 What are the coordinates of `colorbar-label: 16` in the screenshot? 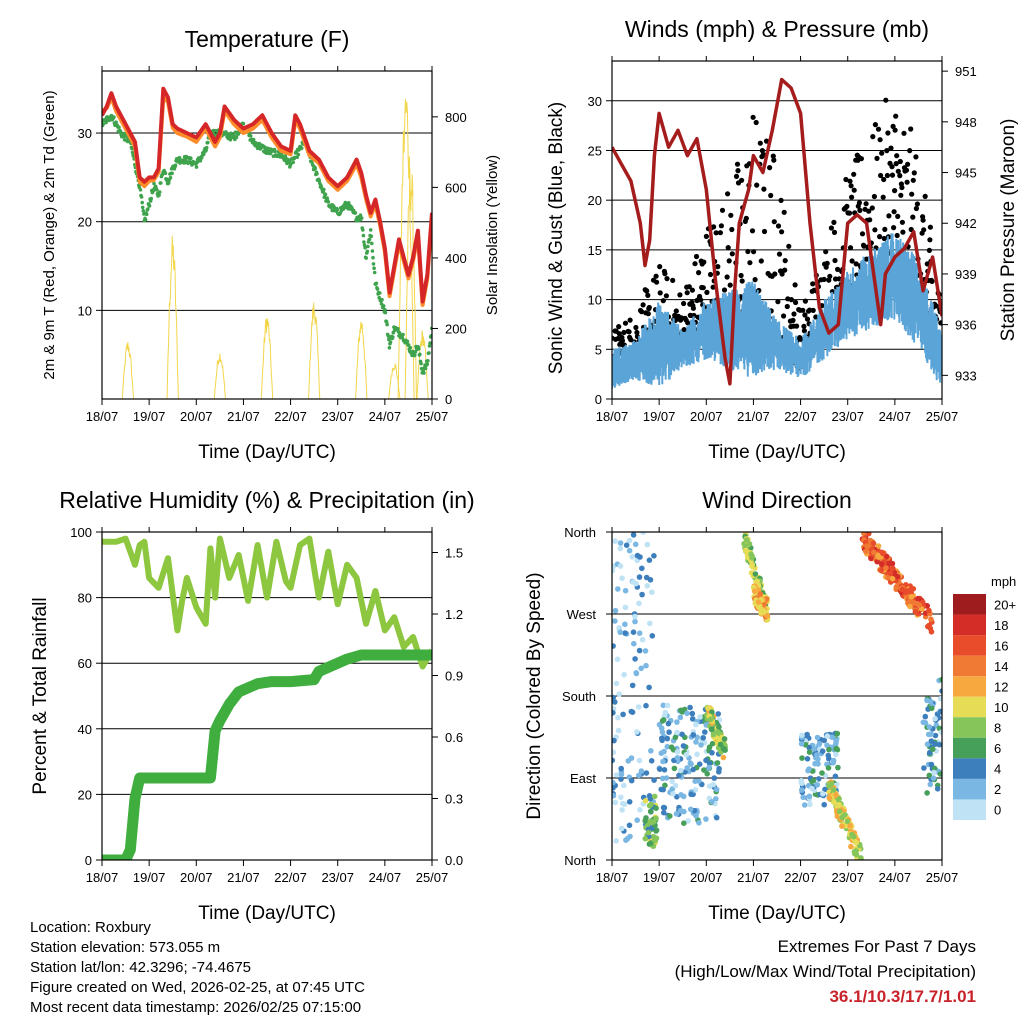 It's located at (1001, 645).